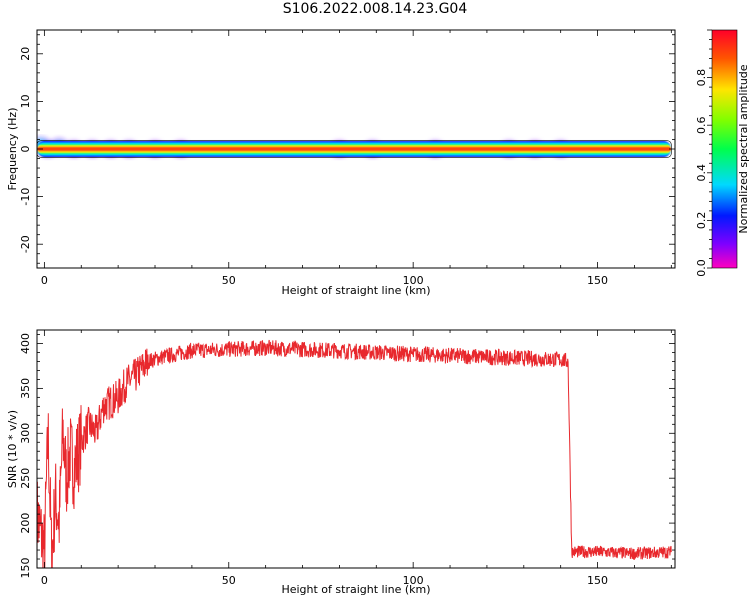 The image size is (750, 600). Describe the element at coordinates (701, 268) in the screenshot. I see `colorbar-tick-label: 0.0` at that location.